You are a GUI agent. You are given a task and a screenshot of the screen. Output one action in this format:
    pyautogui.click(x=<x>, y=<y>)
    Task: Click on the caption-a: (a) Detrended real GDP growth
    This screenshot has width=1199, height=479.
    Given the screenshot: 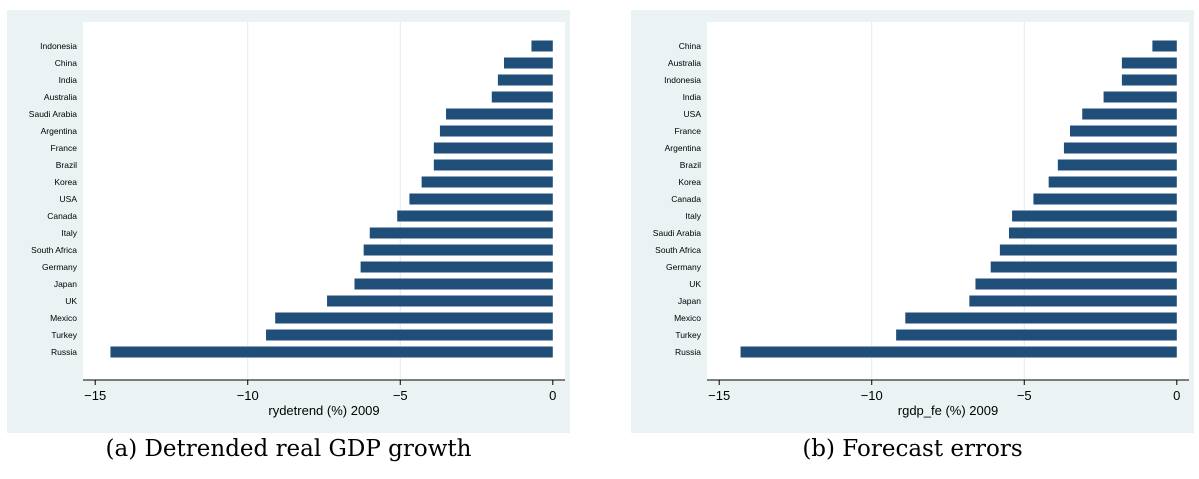 What is the action you would take?
    pyautogui.click(x=288, y=449)
    